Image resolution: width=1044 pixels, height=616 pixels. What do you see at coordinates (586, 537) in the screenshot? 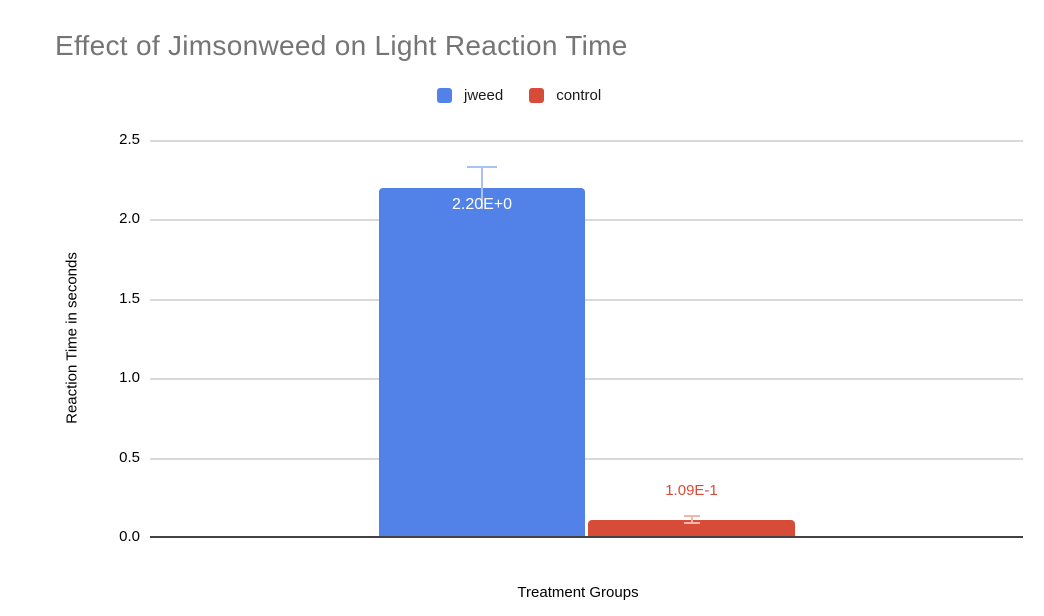
I see `x-axis-line` at bounding box center [586, 537].